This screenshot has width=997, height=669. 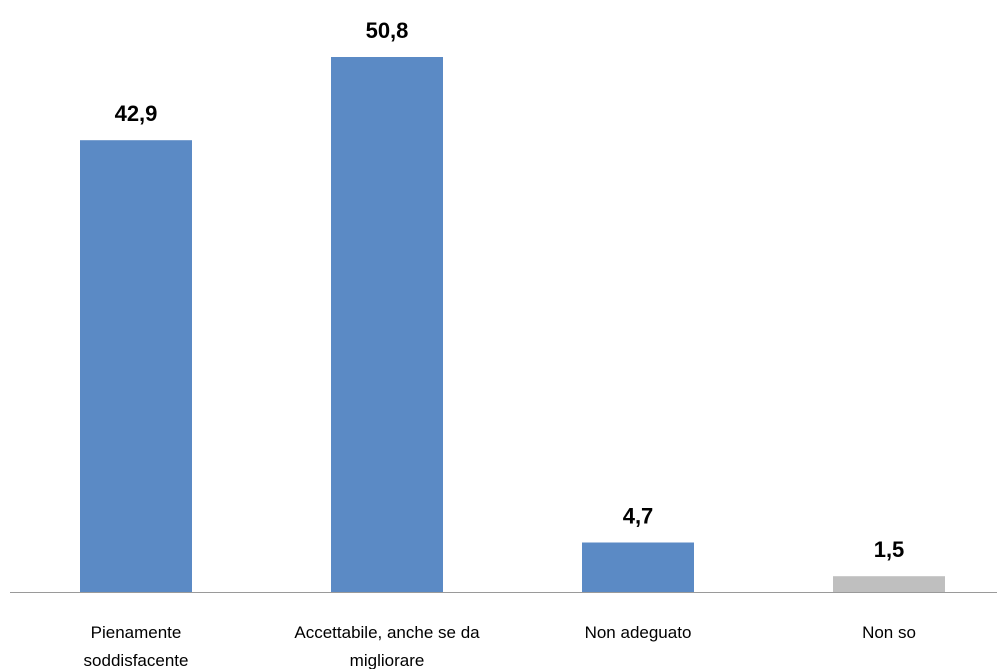 What do you see at coordinates (387, 30) in the screenshot?
I see `data-label-accettabile-anche-se-da-migliorare: 50,8` at bounding box center [387, 30].